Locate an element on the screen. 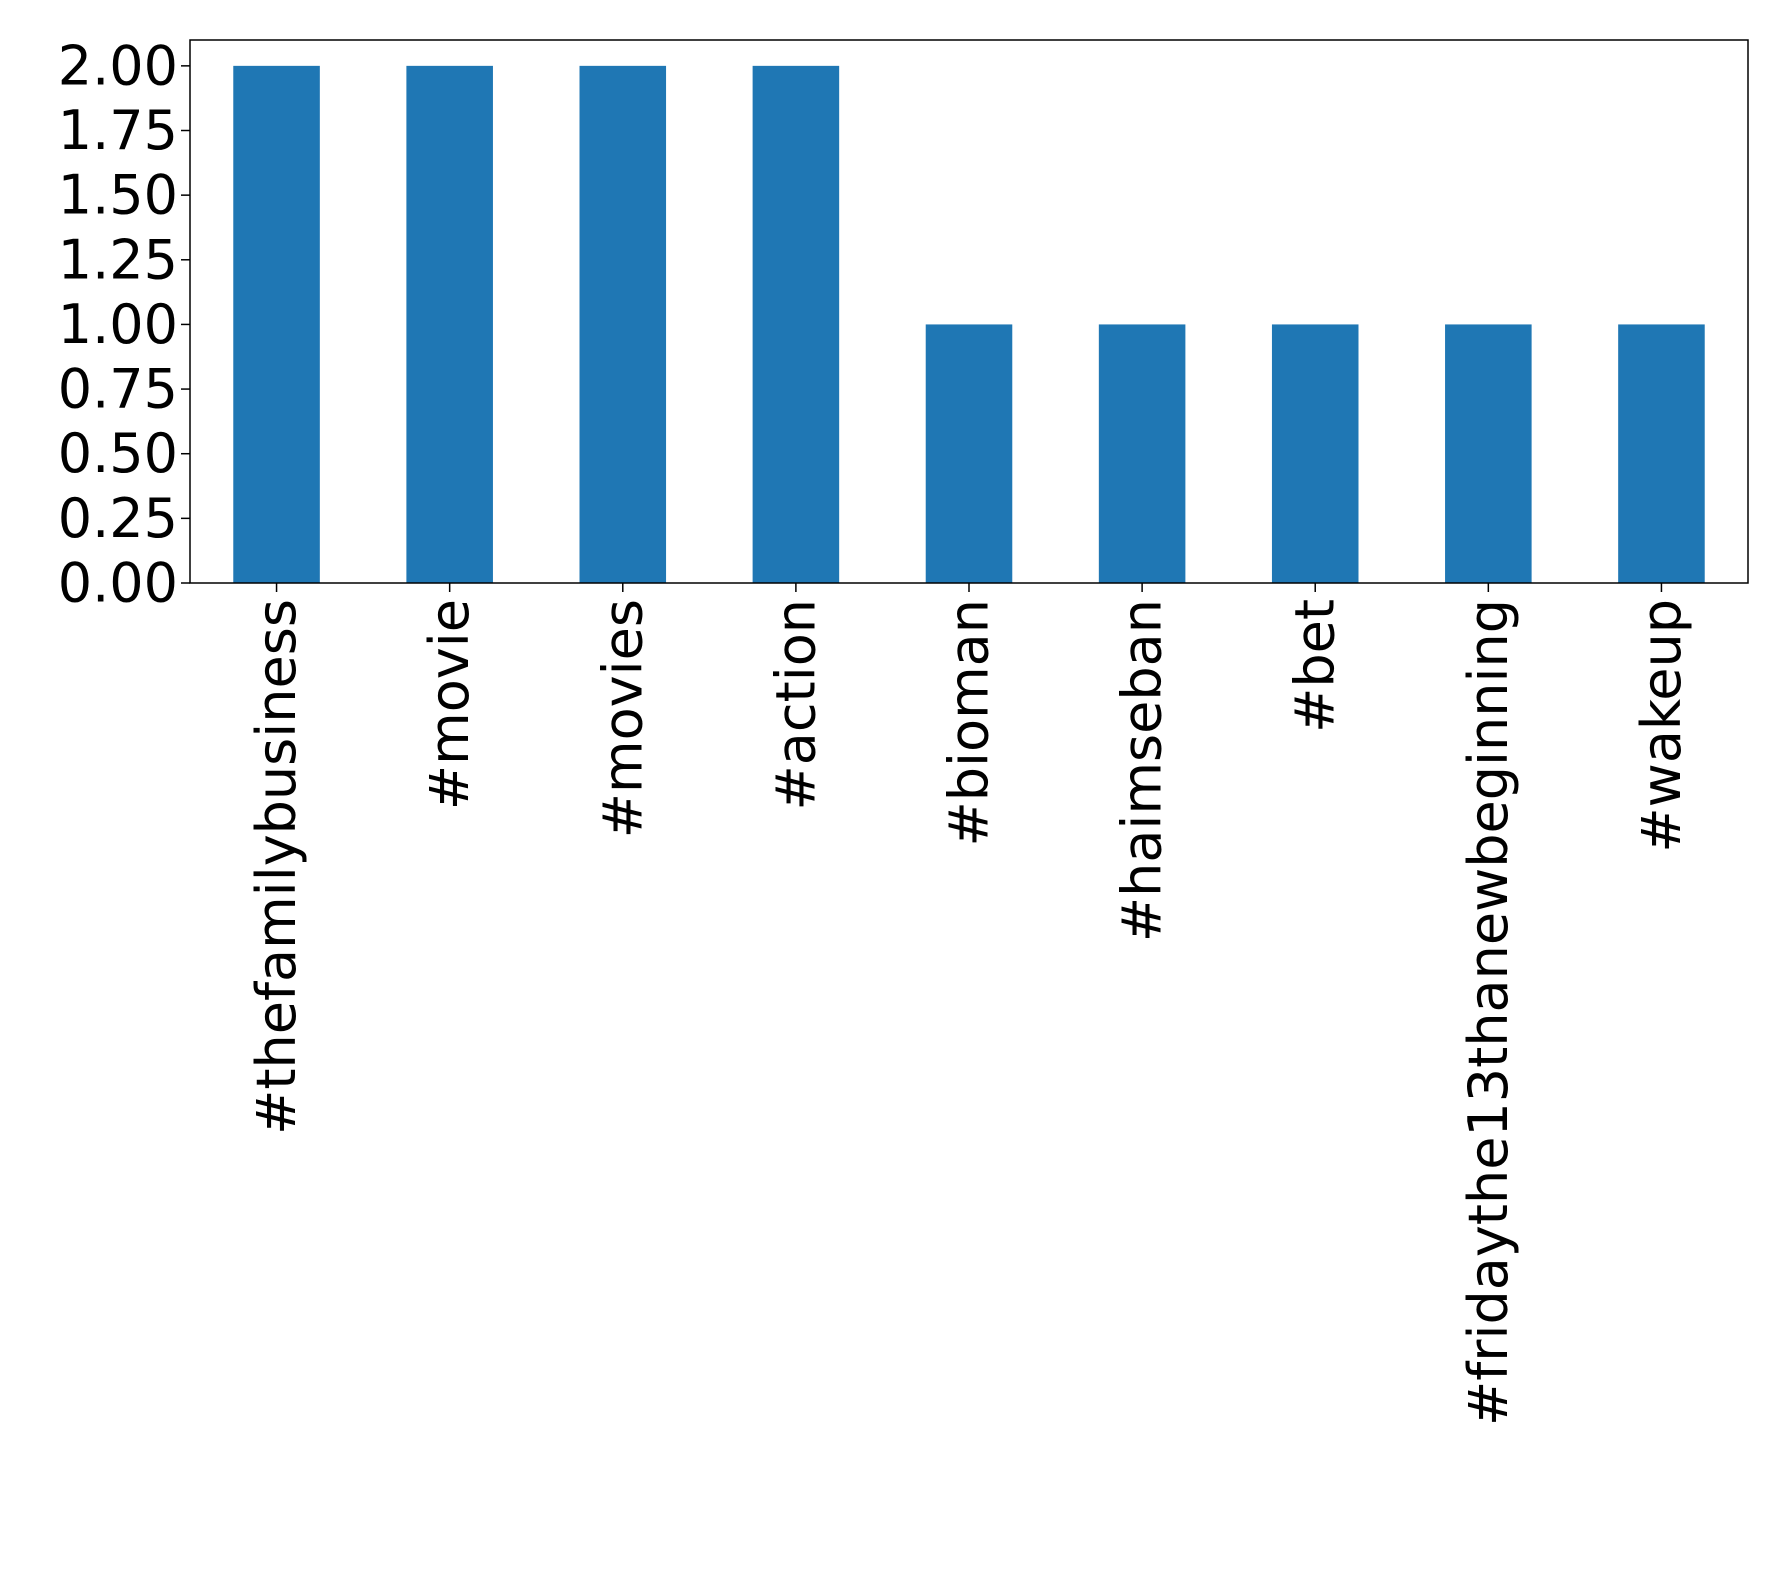 This screenshot has width=1778, height=1589. bar-haimseban is located at coordinates (1142, 453).